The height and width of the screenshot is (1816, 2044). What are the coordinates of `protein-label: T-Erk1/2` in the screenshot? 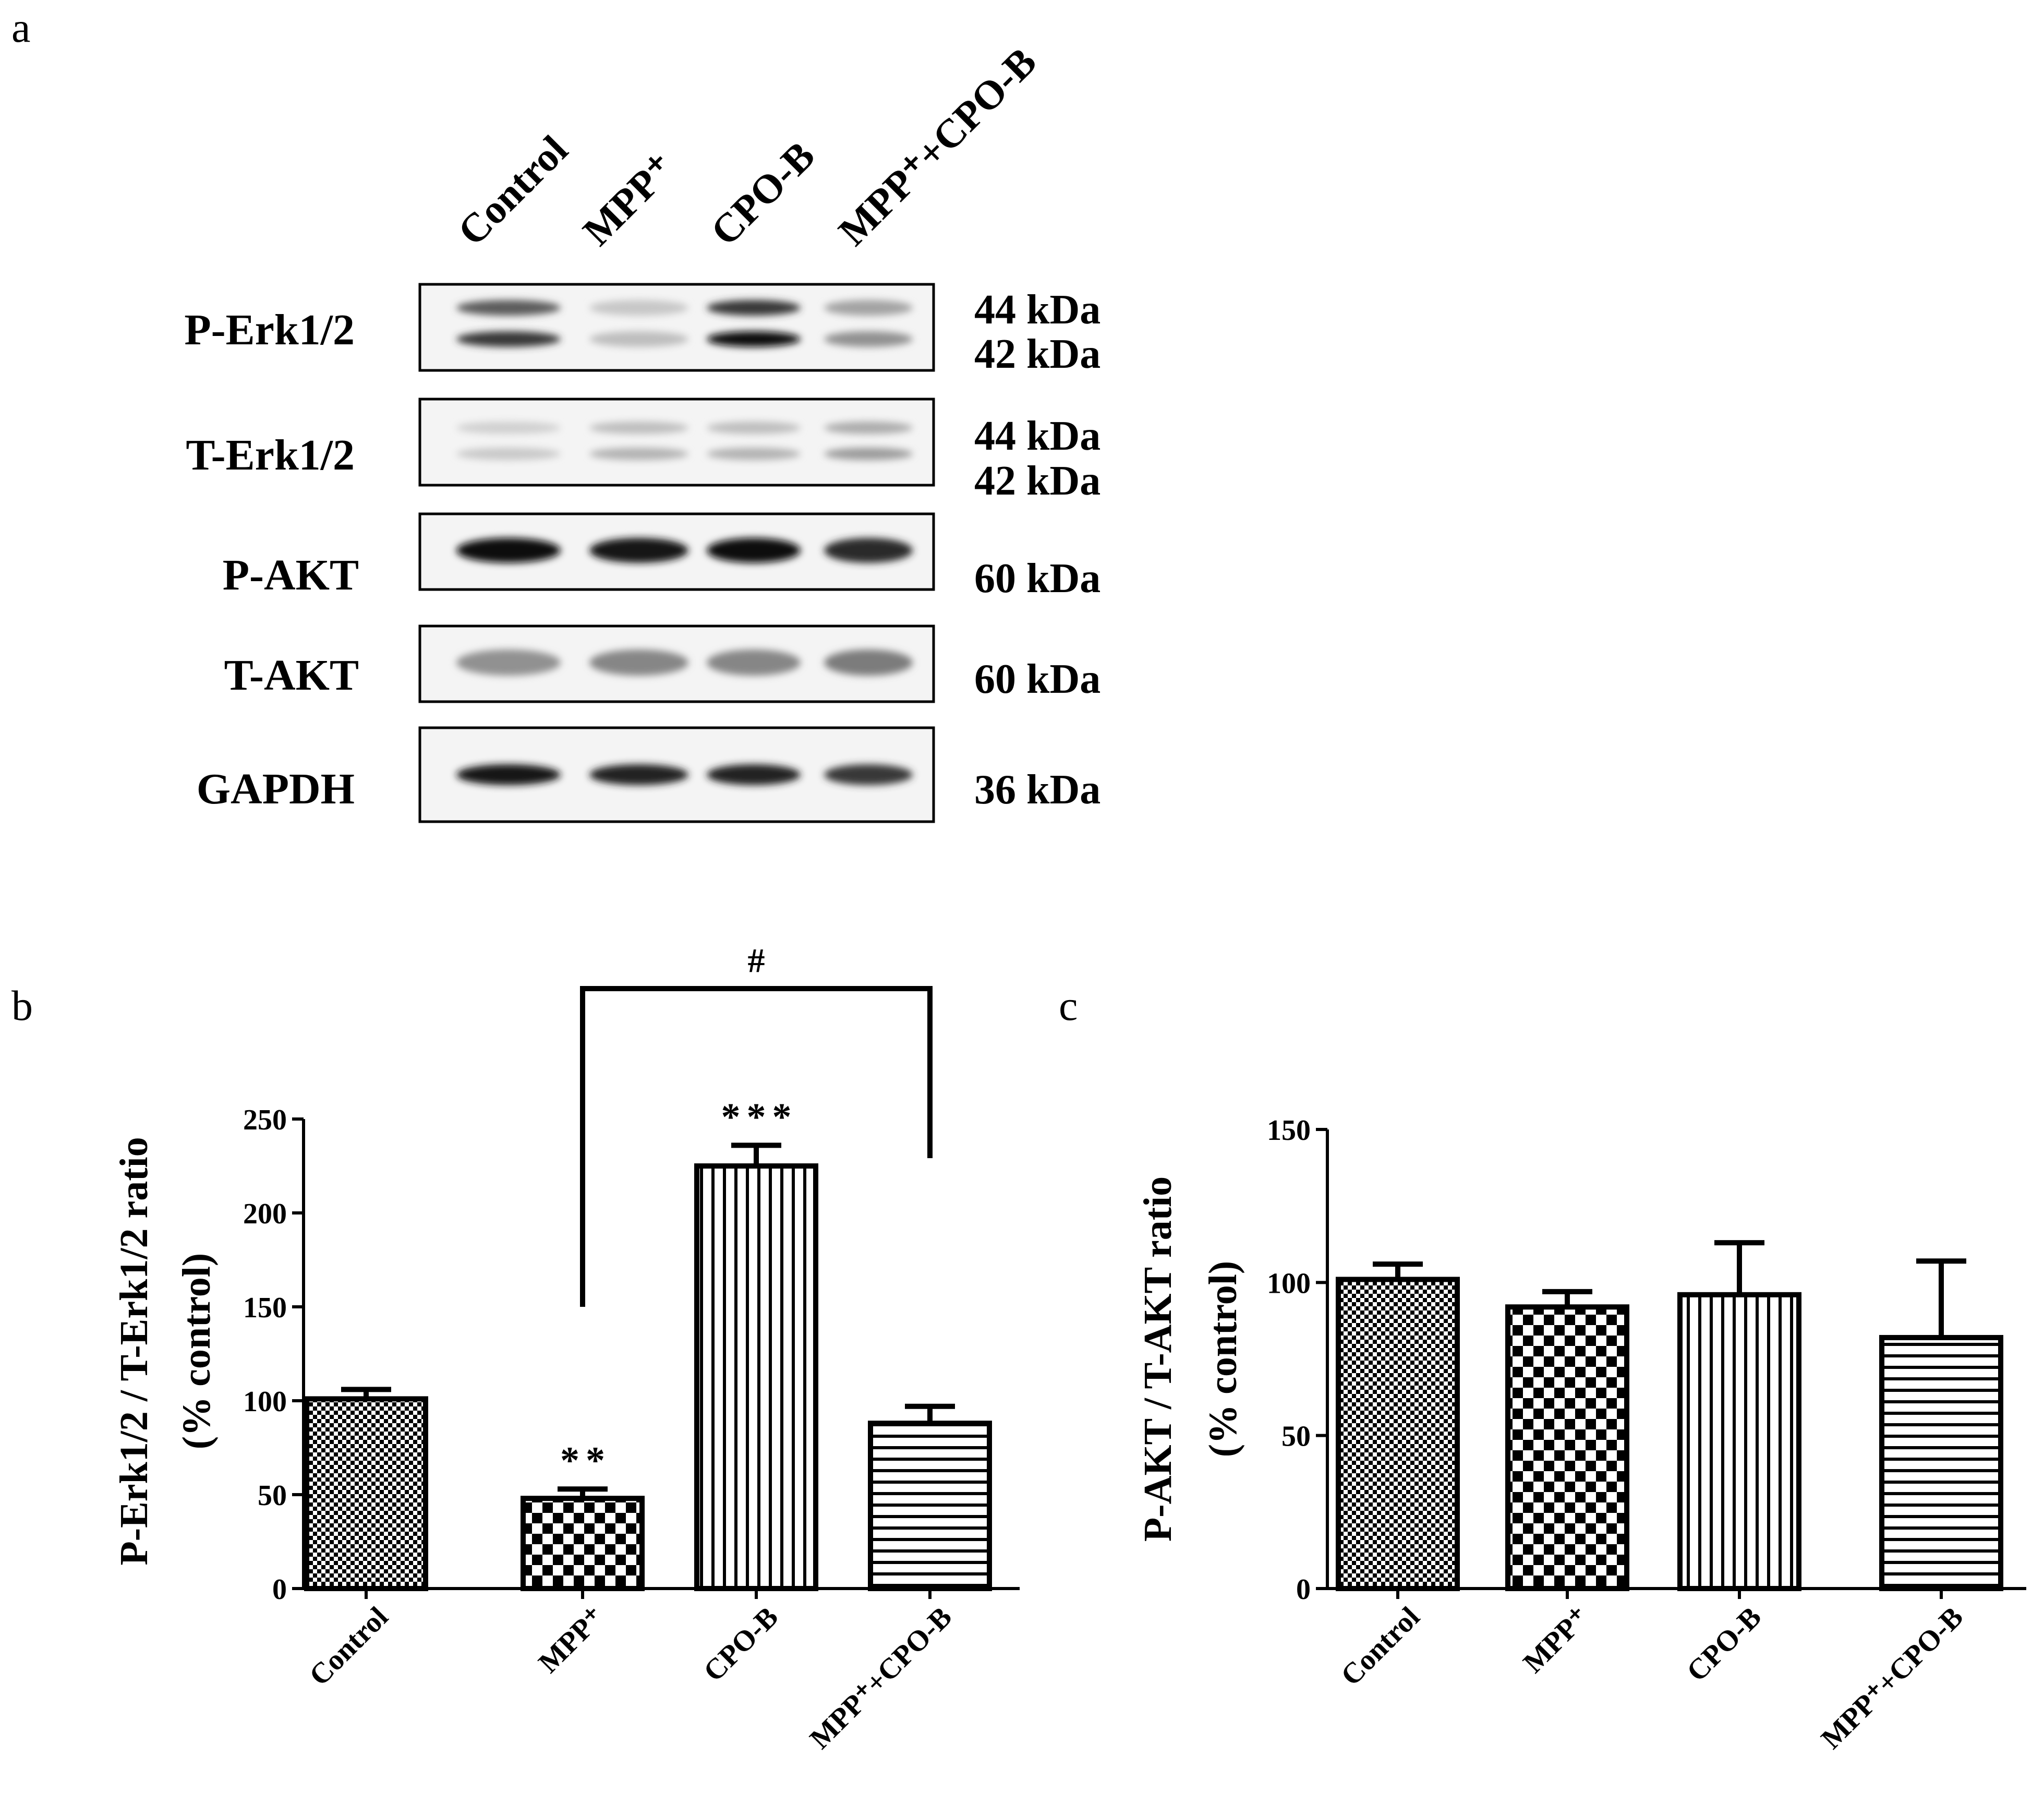 It's located at (270, 455).